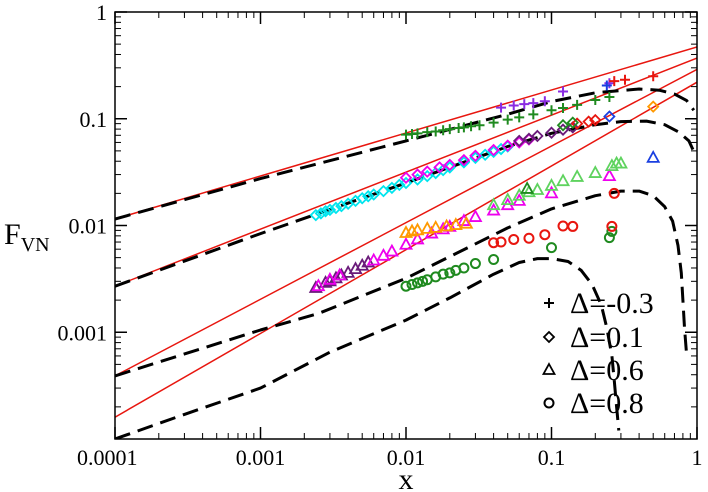  I want to click on y-tick-label: 1, so click(101, 12).